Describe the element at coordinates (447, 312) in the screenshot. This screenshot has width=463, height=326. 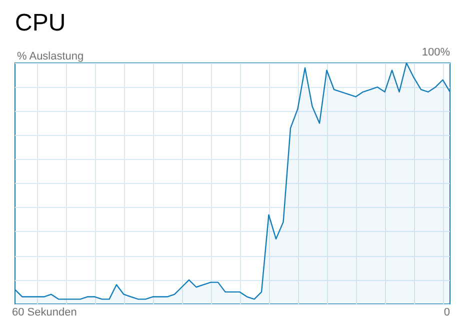
I see `text: 0` at that location.